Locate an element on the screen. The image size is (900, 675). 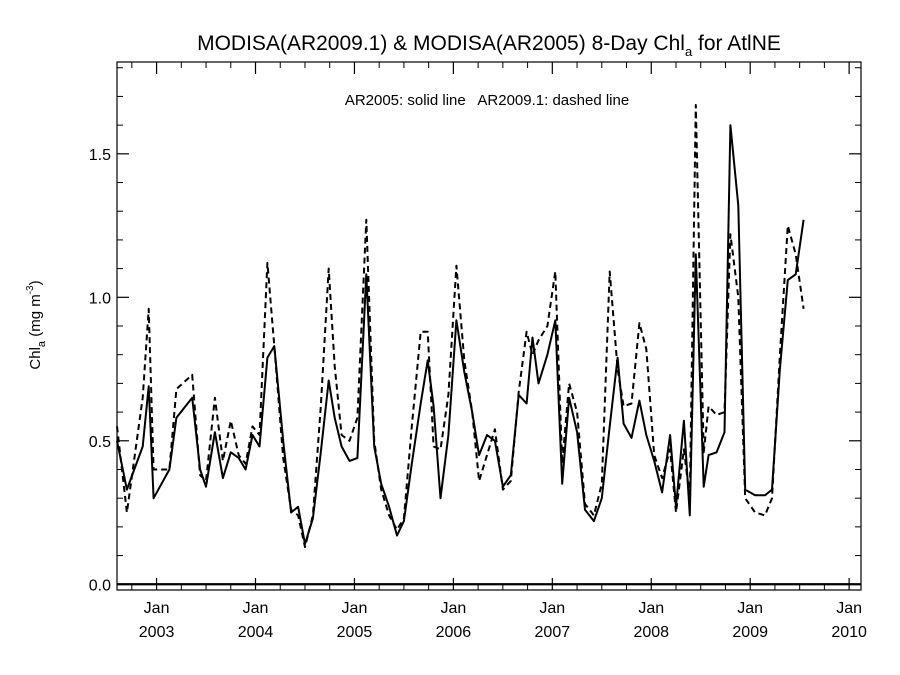
y-tick-label: 1.0 is located at coordinates (100, 298).